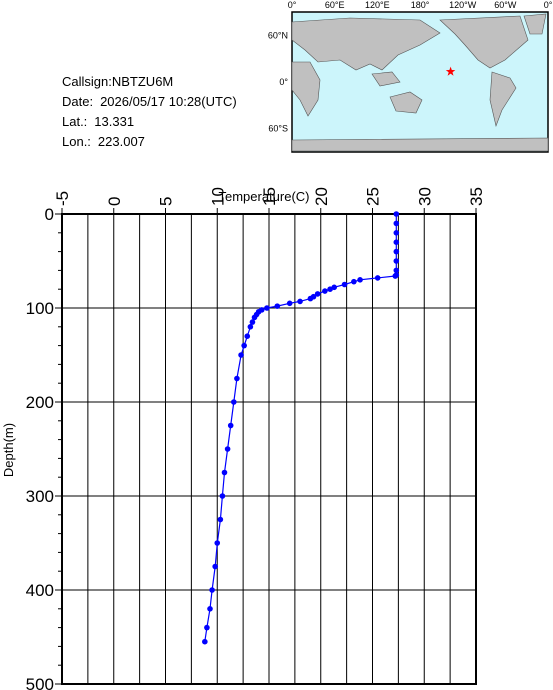 This screenshot has height=690, width=553. I want to click on map-lon-label: 180°, so click(420, 5).